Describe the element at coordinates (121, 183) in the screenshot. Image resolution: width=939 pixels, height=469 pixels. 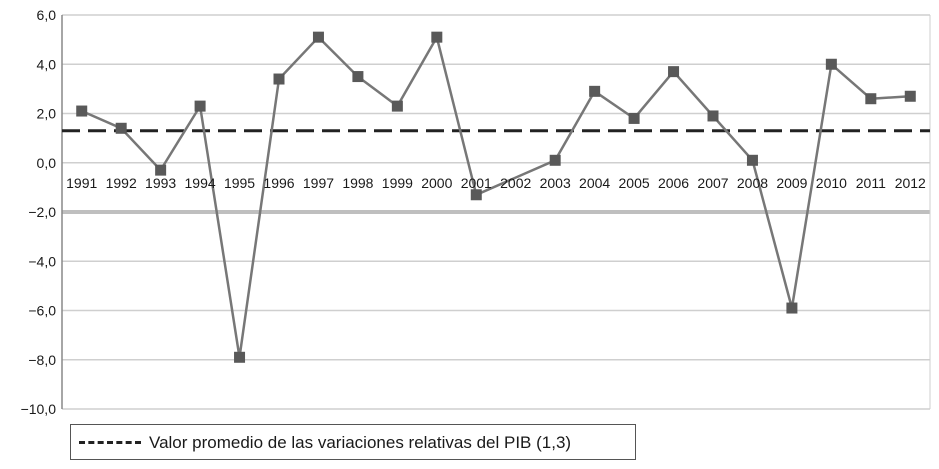
I see `x-tick-label: 1992` at that location.